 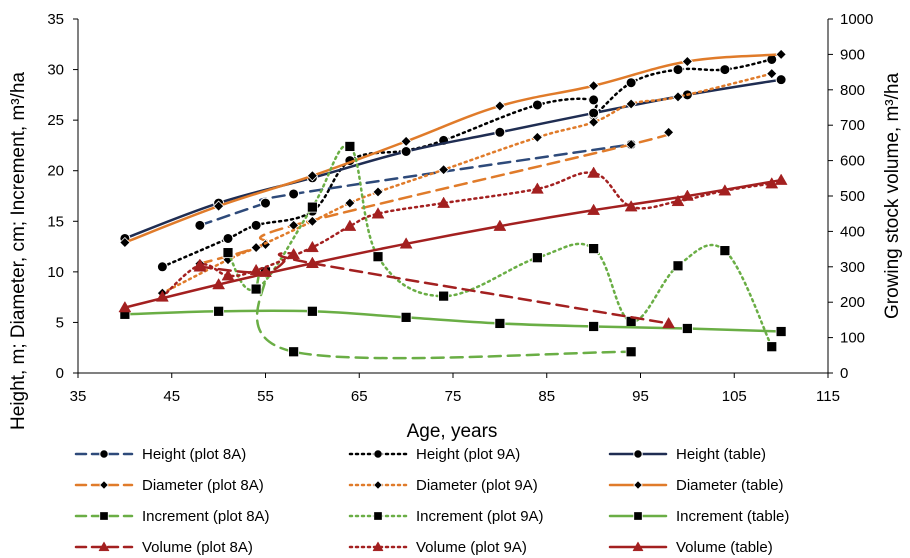 I want to click on legend-label: Height (plot 9A), so click(x=468, y=454).